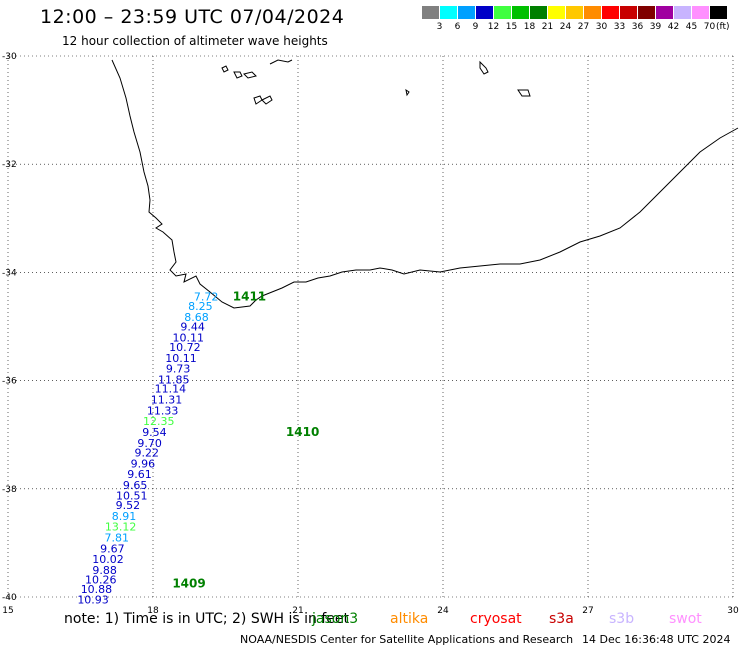 This screenshot has width=740, height=650. Describe the element at coordinates (709, 27) in the screenshot. I see `colorbar-label: 70` at that location.